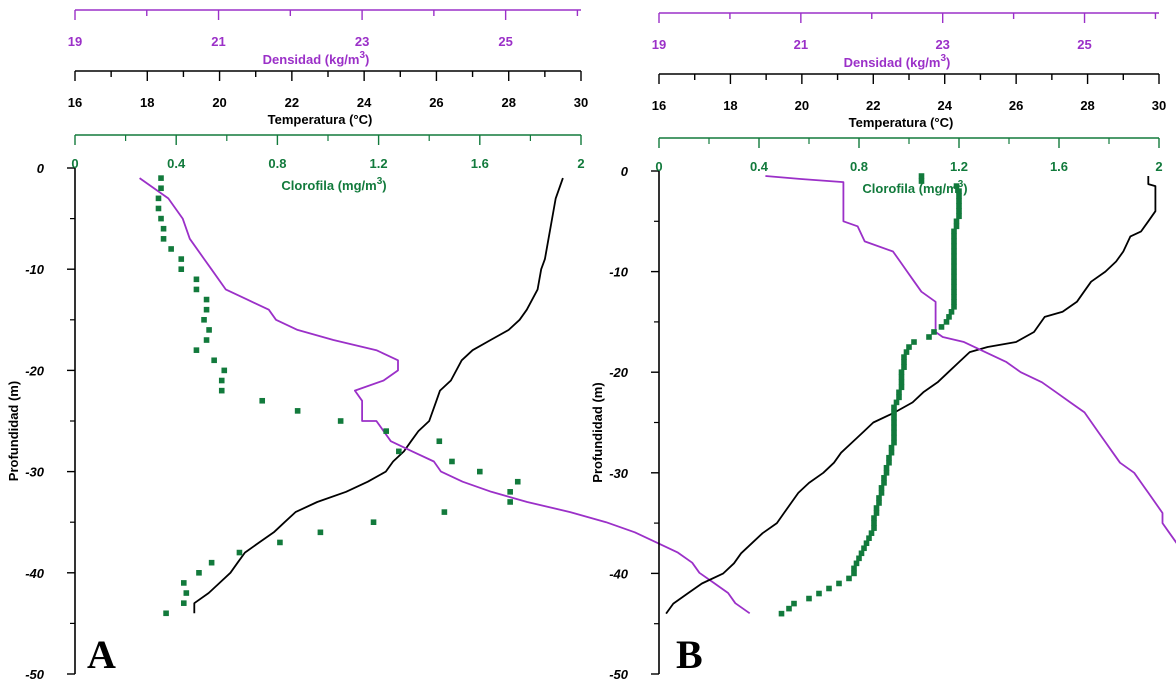 The image size is (1176, 682). I want to click on temperature-tick-label: 26, so click(1016, 105).